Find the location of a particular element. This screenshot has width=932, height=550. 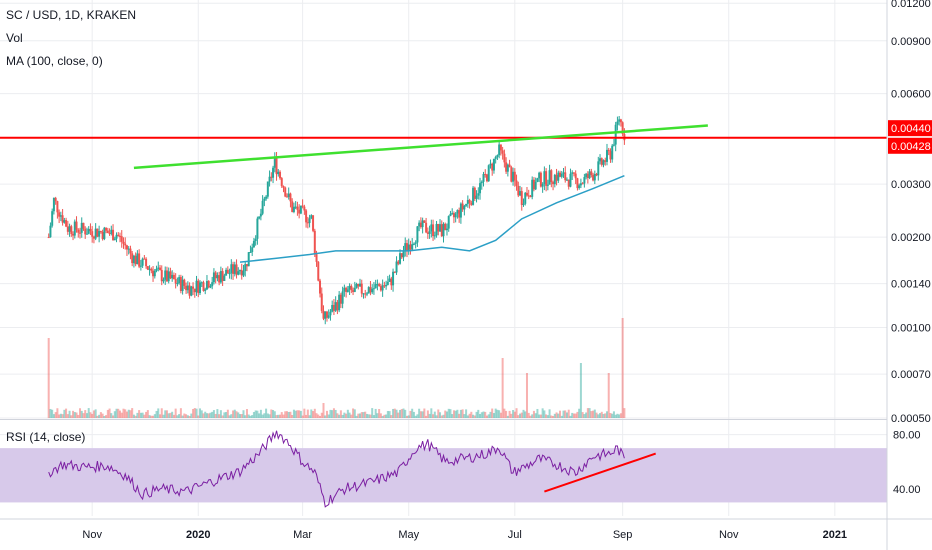

green-trendline is located at coordinates (420, 147).